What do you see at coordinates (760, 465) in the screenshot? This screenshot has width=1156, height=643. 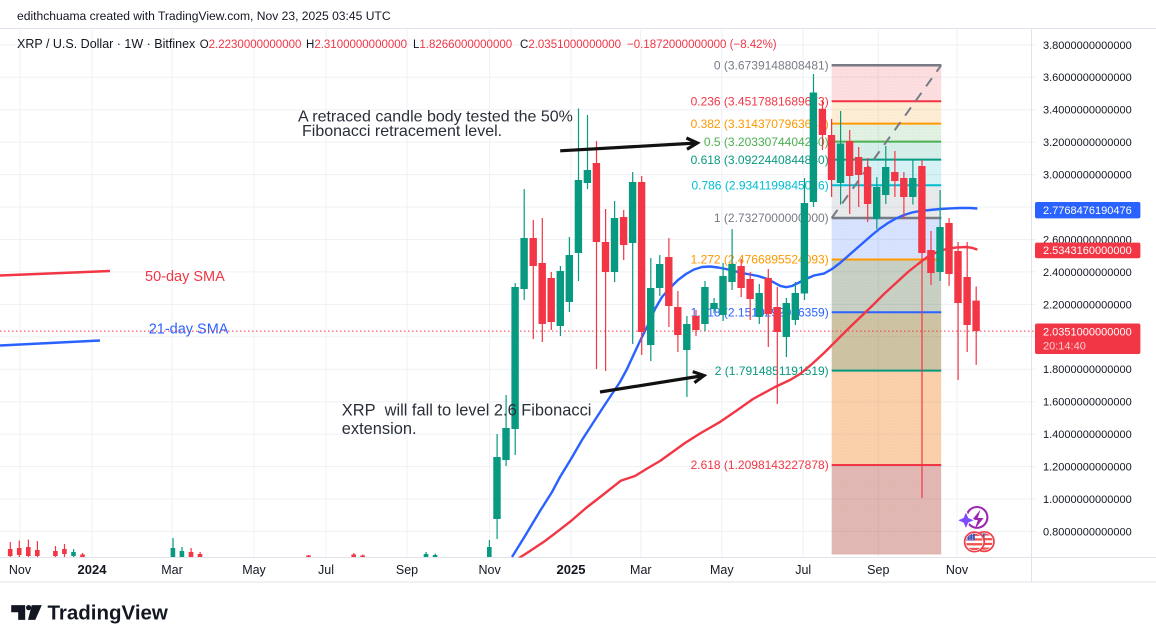 I see `svg-text: 2.618 (1.2098143227878)` at bounding box center [760, 465].